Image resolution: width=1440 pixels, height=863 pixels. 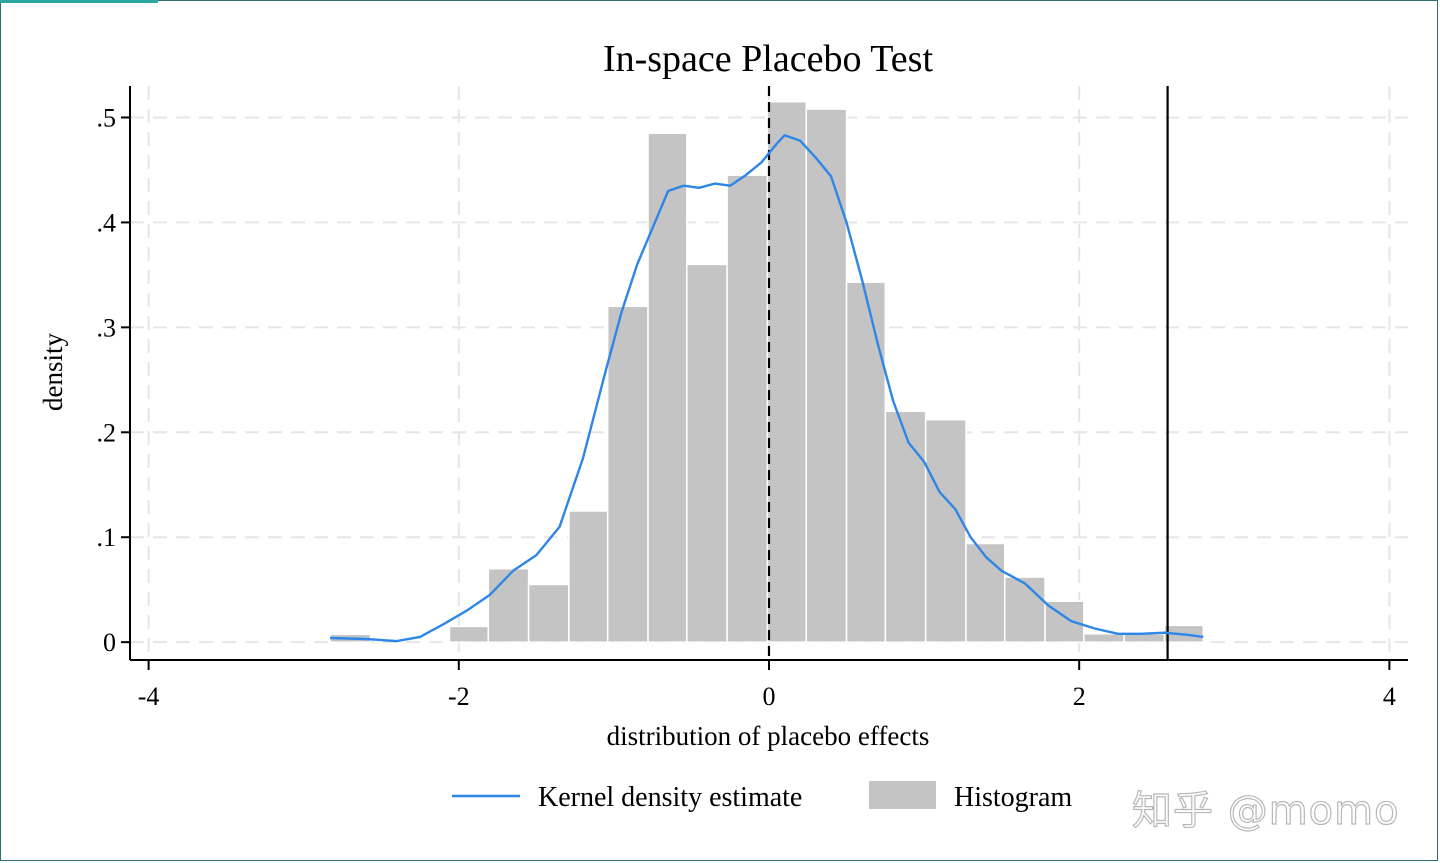 I want to click on y-tick-label: .2, so click(x=107, y=432).